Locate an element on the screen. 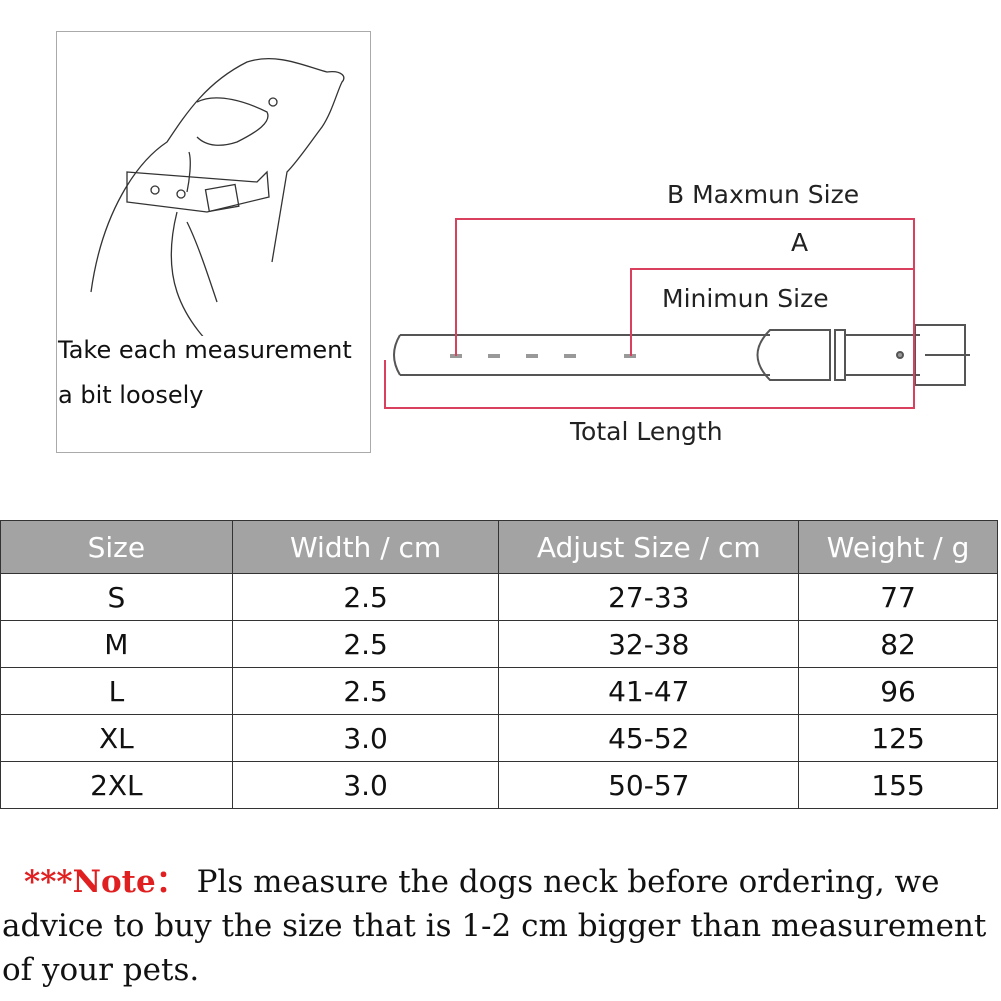 Image resolution: width=1001 pixels, height=1001 pixels. measurement-caption-line1: Take each measurement is located at coordinates (205, 350).